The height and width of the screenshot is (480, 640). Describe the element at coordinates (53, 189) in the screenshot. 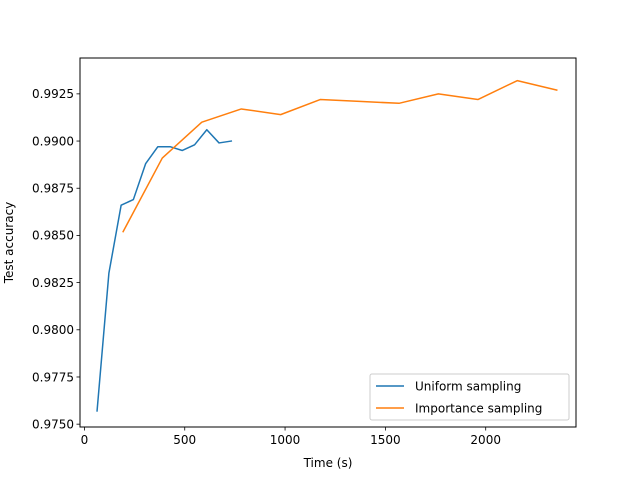

I see `y-tick-label: 0.9875` at that location.